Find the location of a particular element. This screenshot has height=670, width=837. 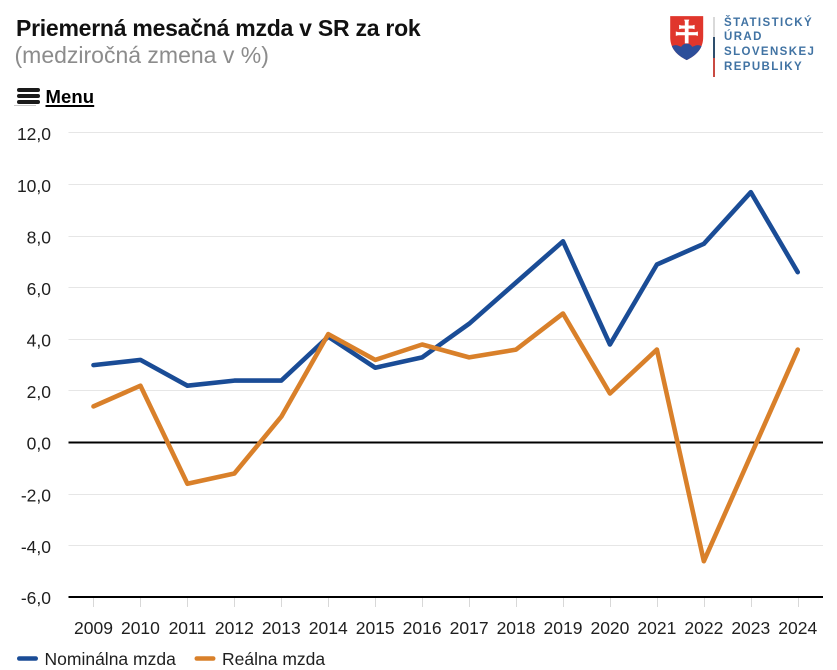

svg-text: 2021 is located at coordinates (656, 628).